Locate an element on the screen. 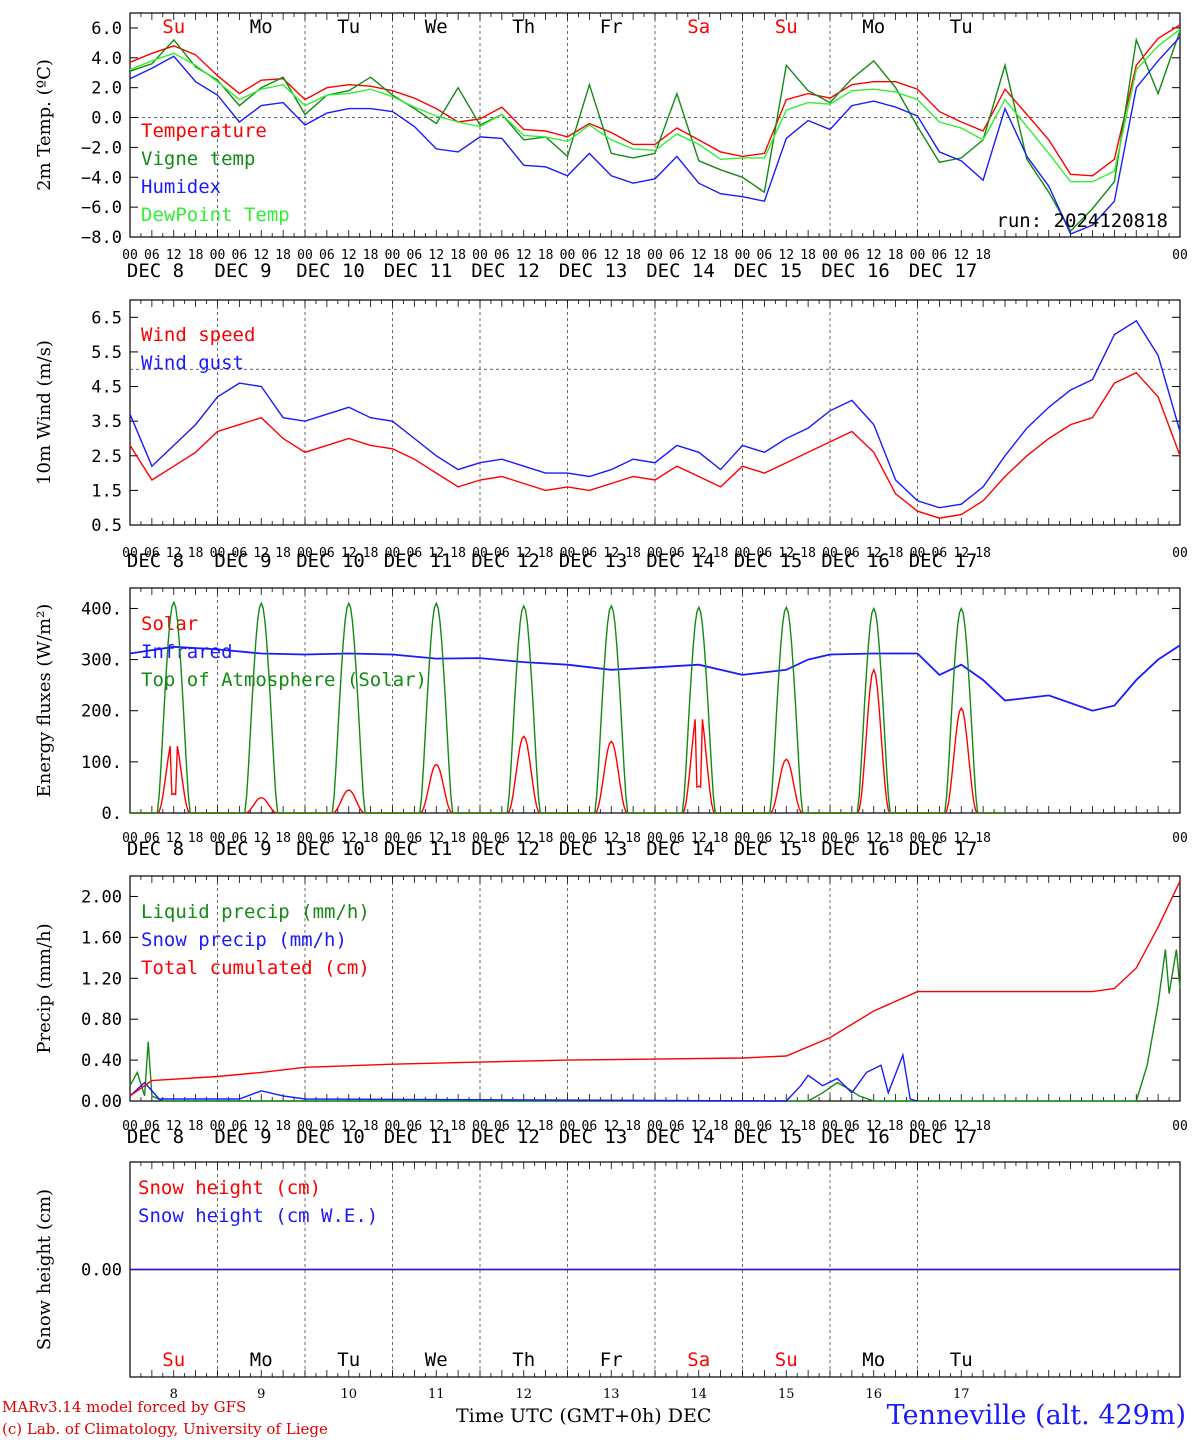  y-axis-label: 2m Temp. (ºC) is located at coordinates (44, 125).